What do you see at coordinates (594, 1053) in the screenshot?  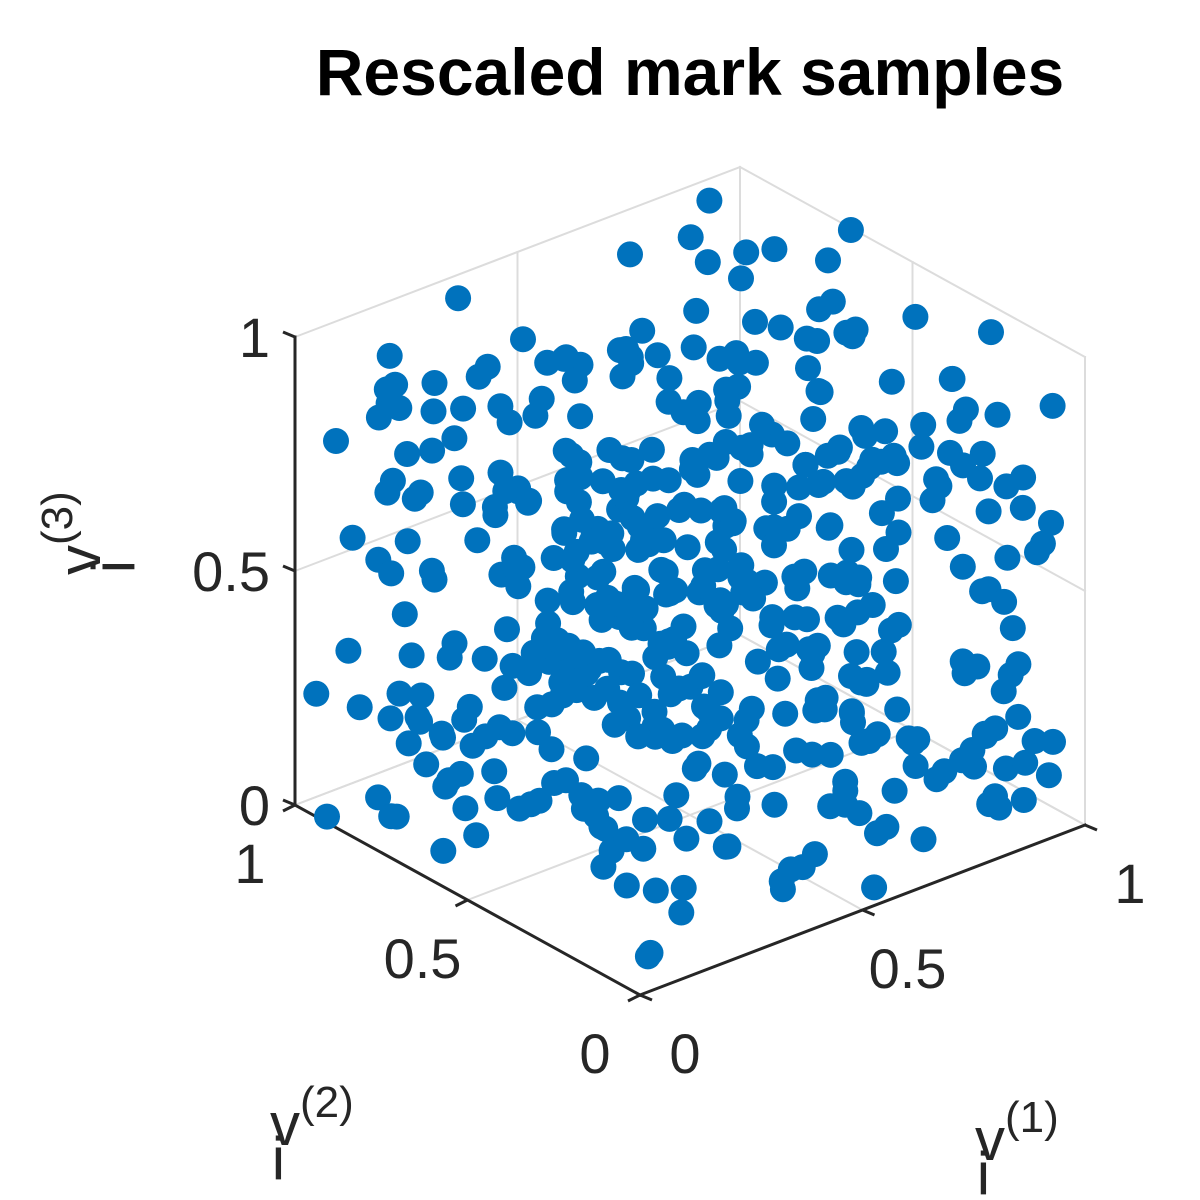 I see `y-tick-label: 0` at bounding box center [594, 1053].